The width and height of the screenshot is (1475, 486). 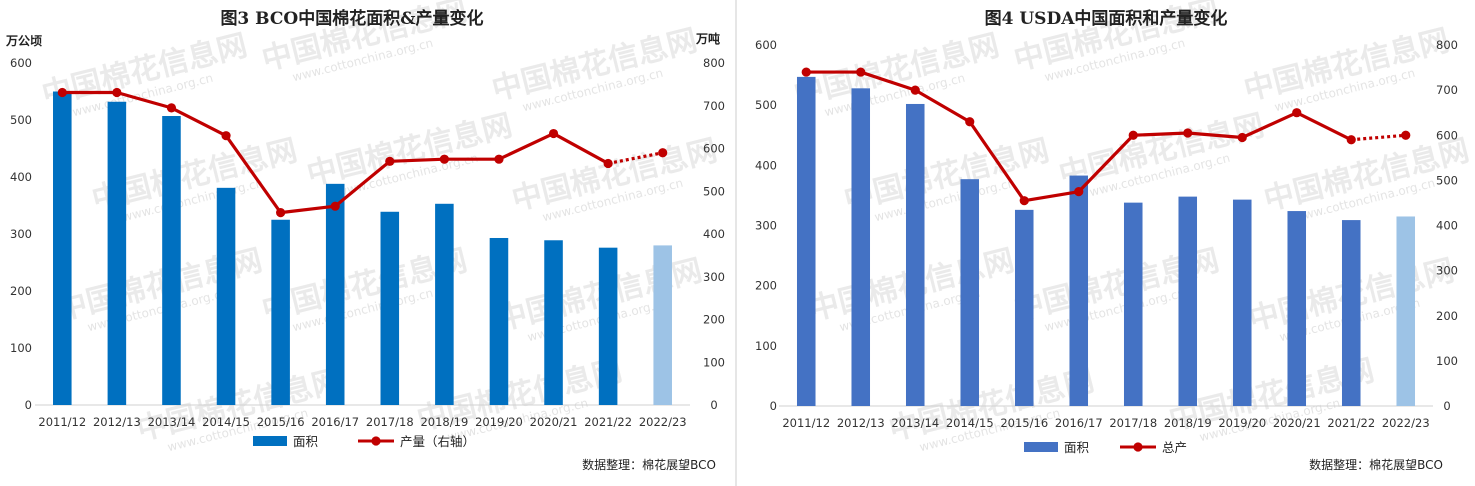 I want to click on y-tick-label-right: 500, so click(x=1447, y=180).